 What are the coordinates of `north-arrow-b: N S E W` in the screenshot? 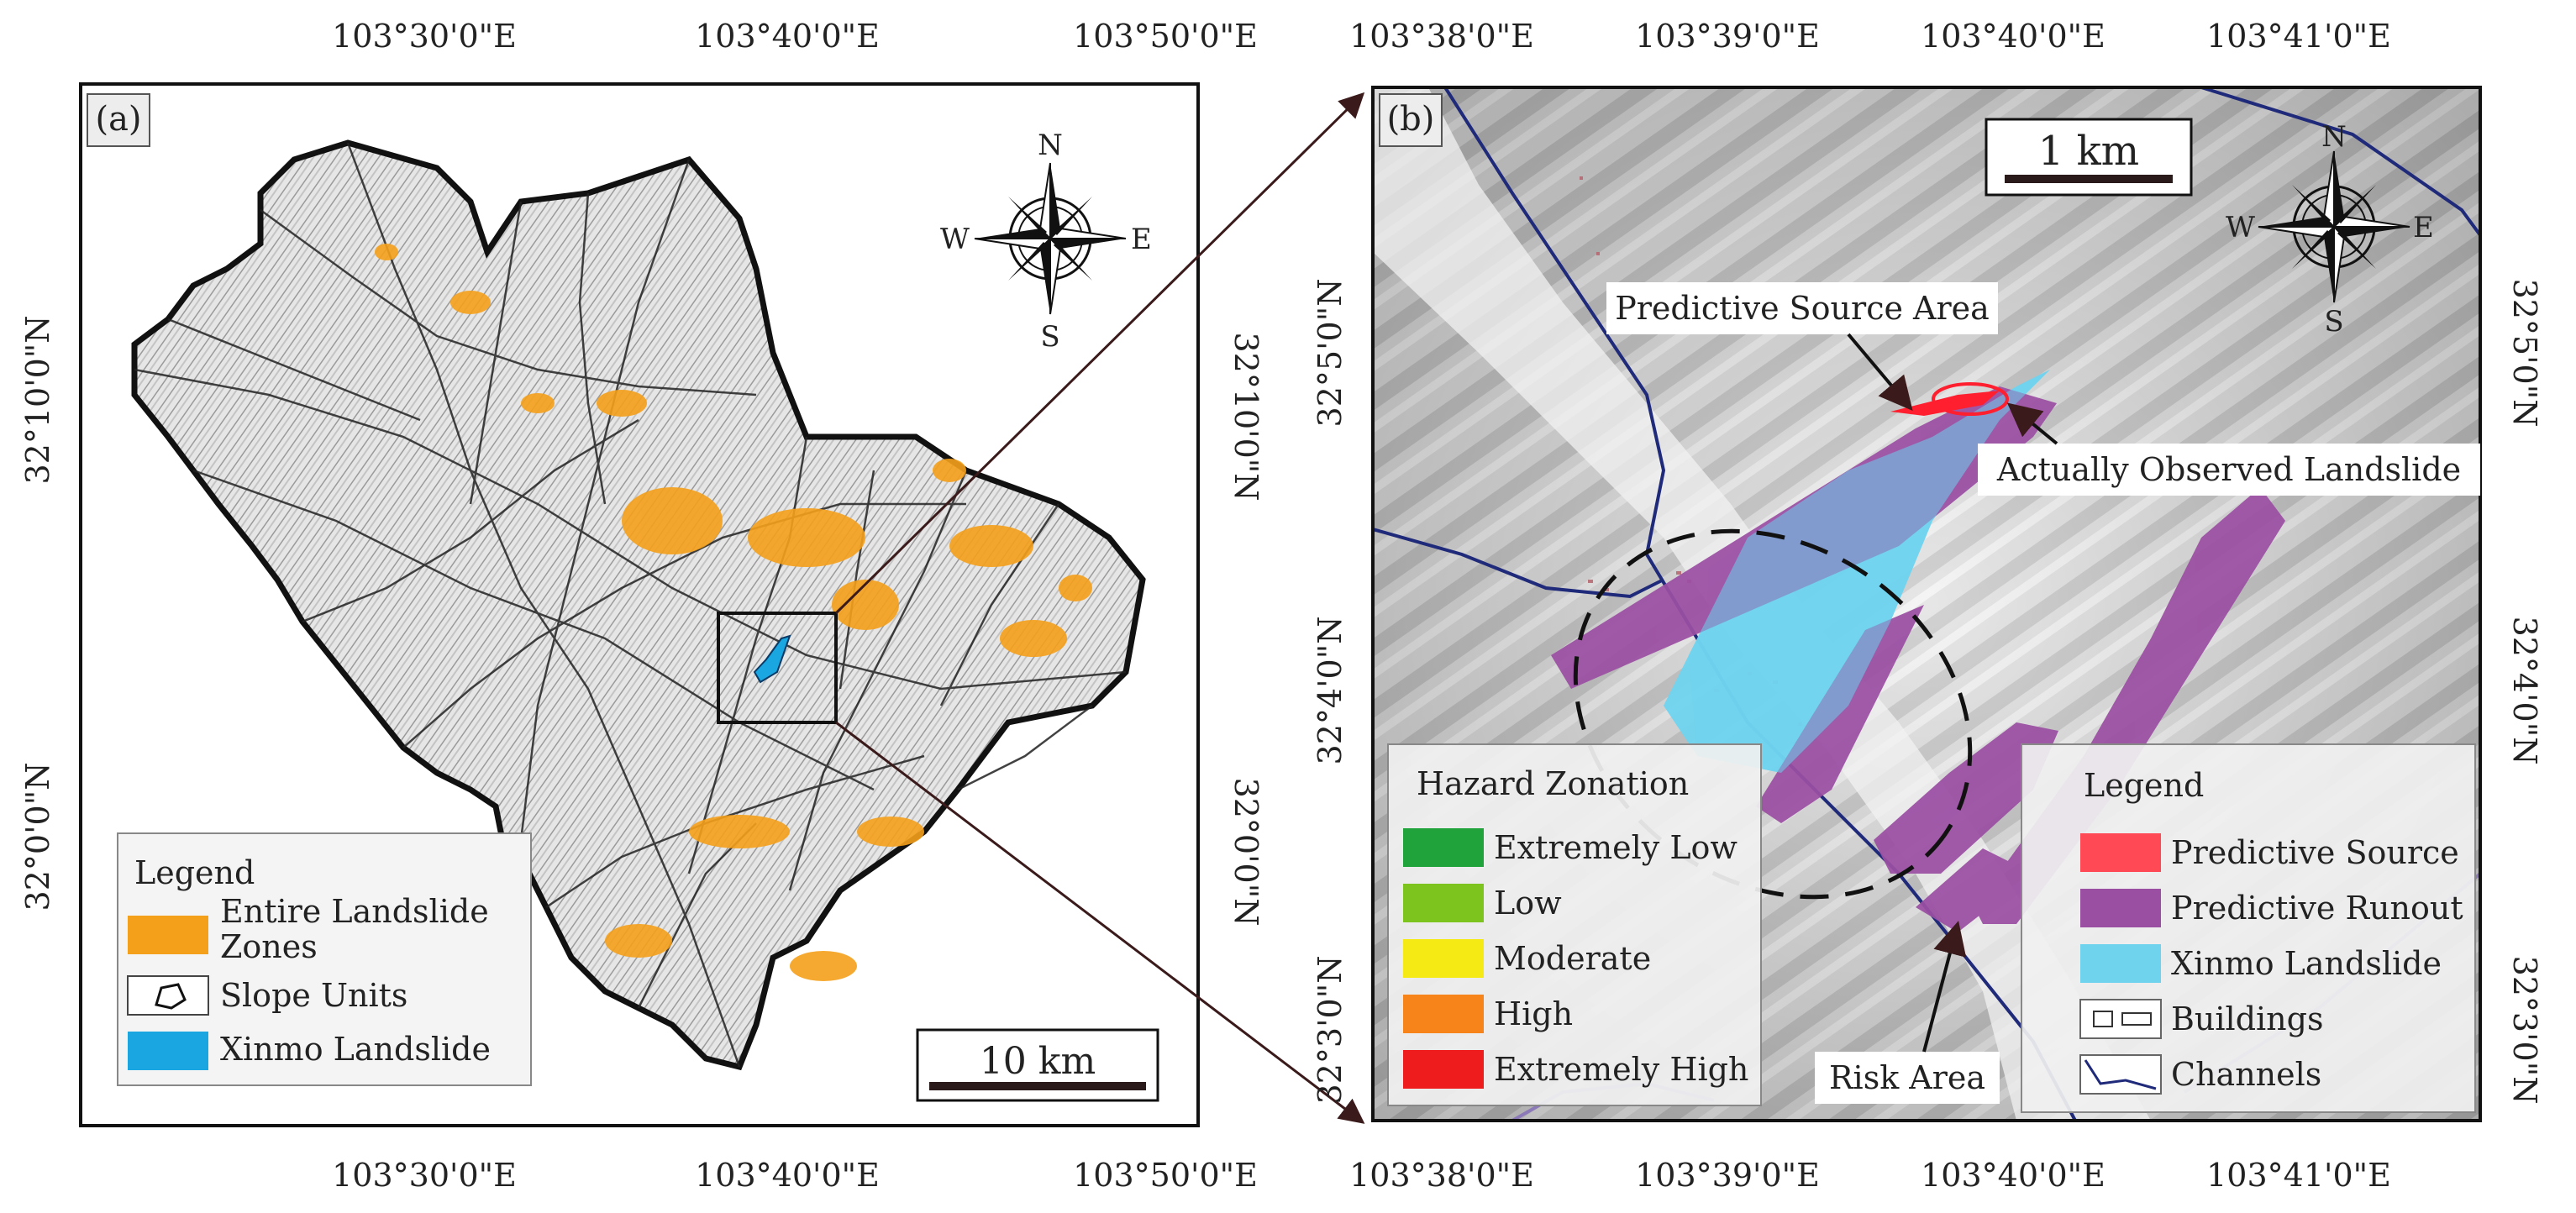 It's located at (2330, 230).